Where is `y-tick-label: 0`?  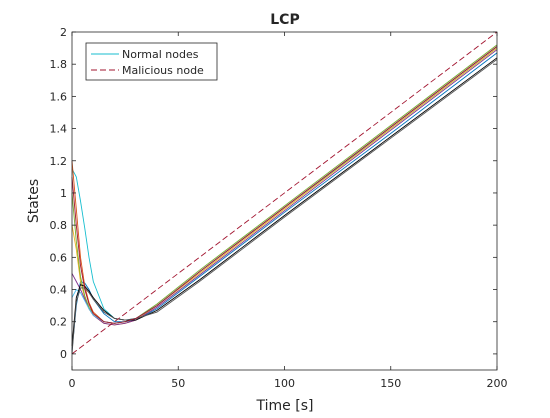
y-tick-label: 0 is located at coordinates (63, 354).